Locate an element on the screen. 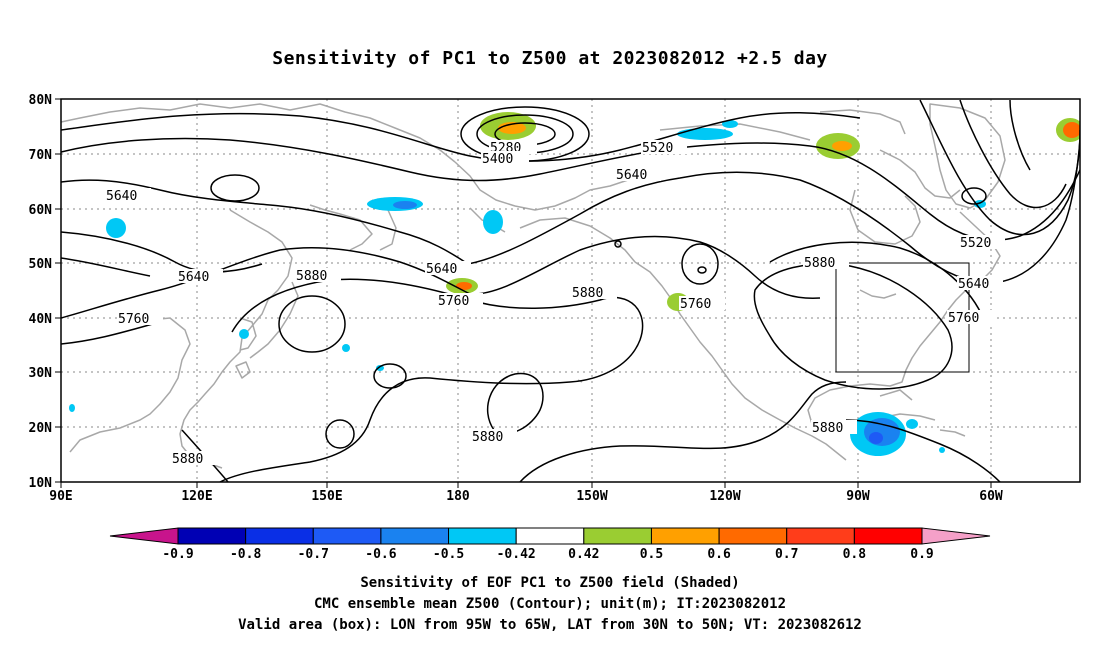 Image resolution: width=1100 pixels, height=650 pixels. lat-label: 30N is located at coordinates (41, 373).